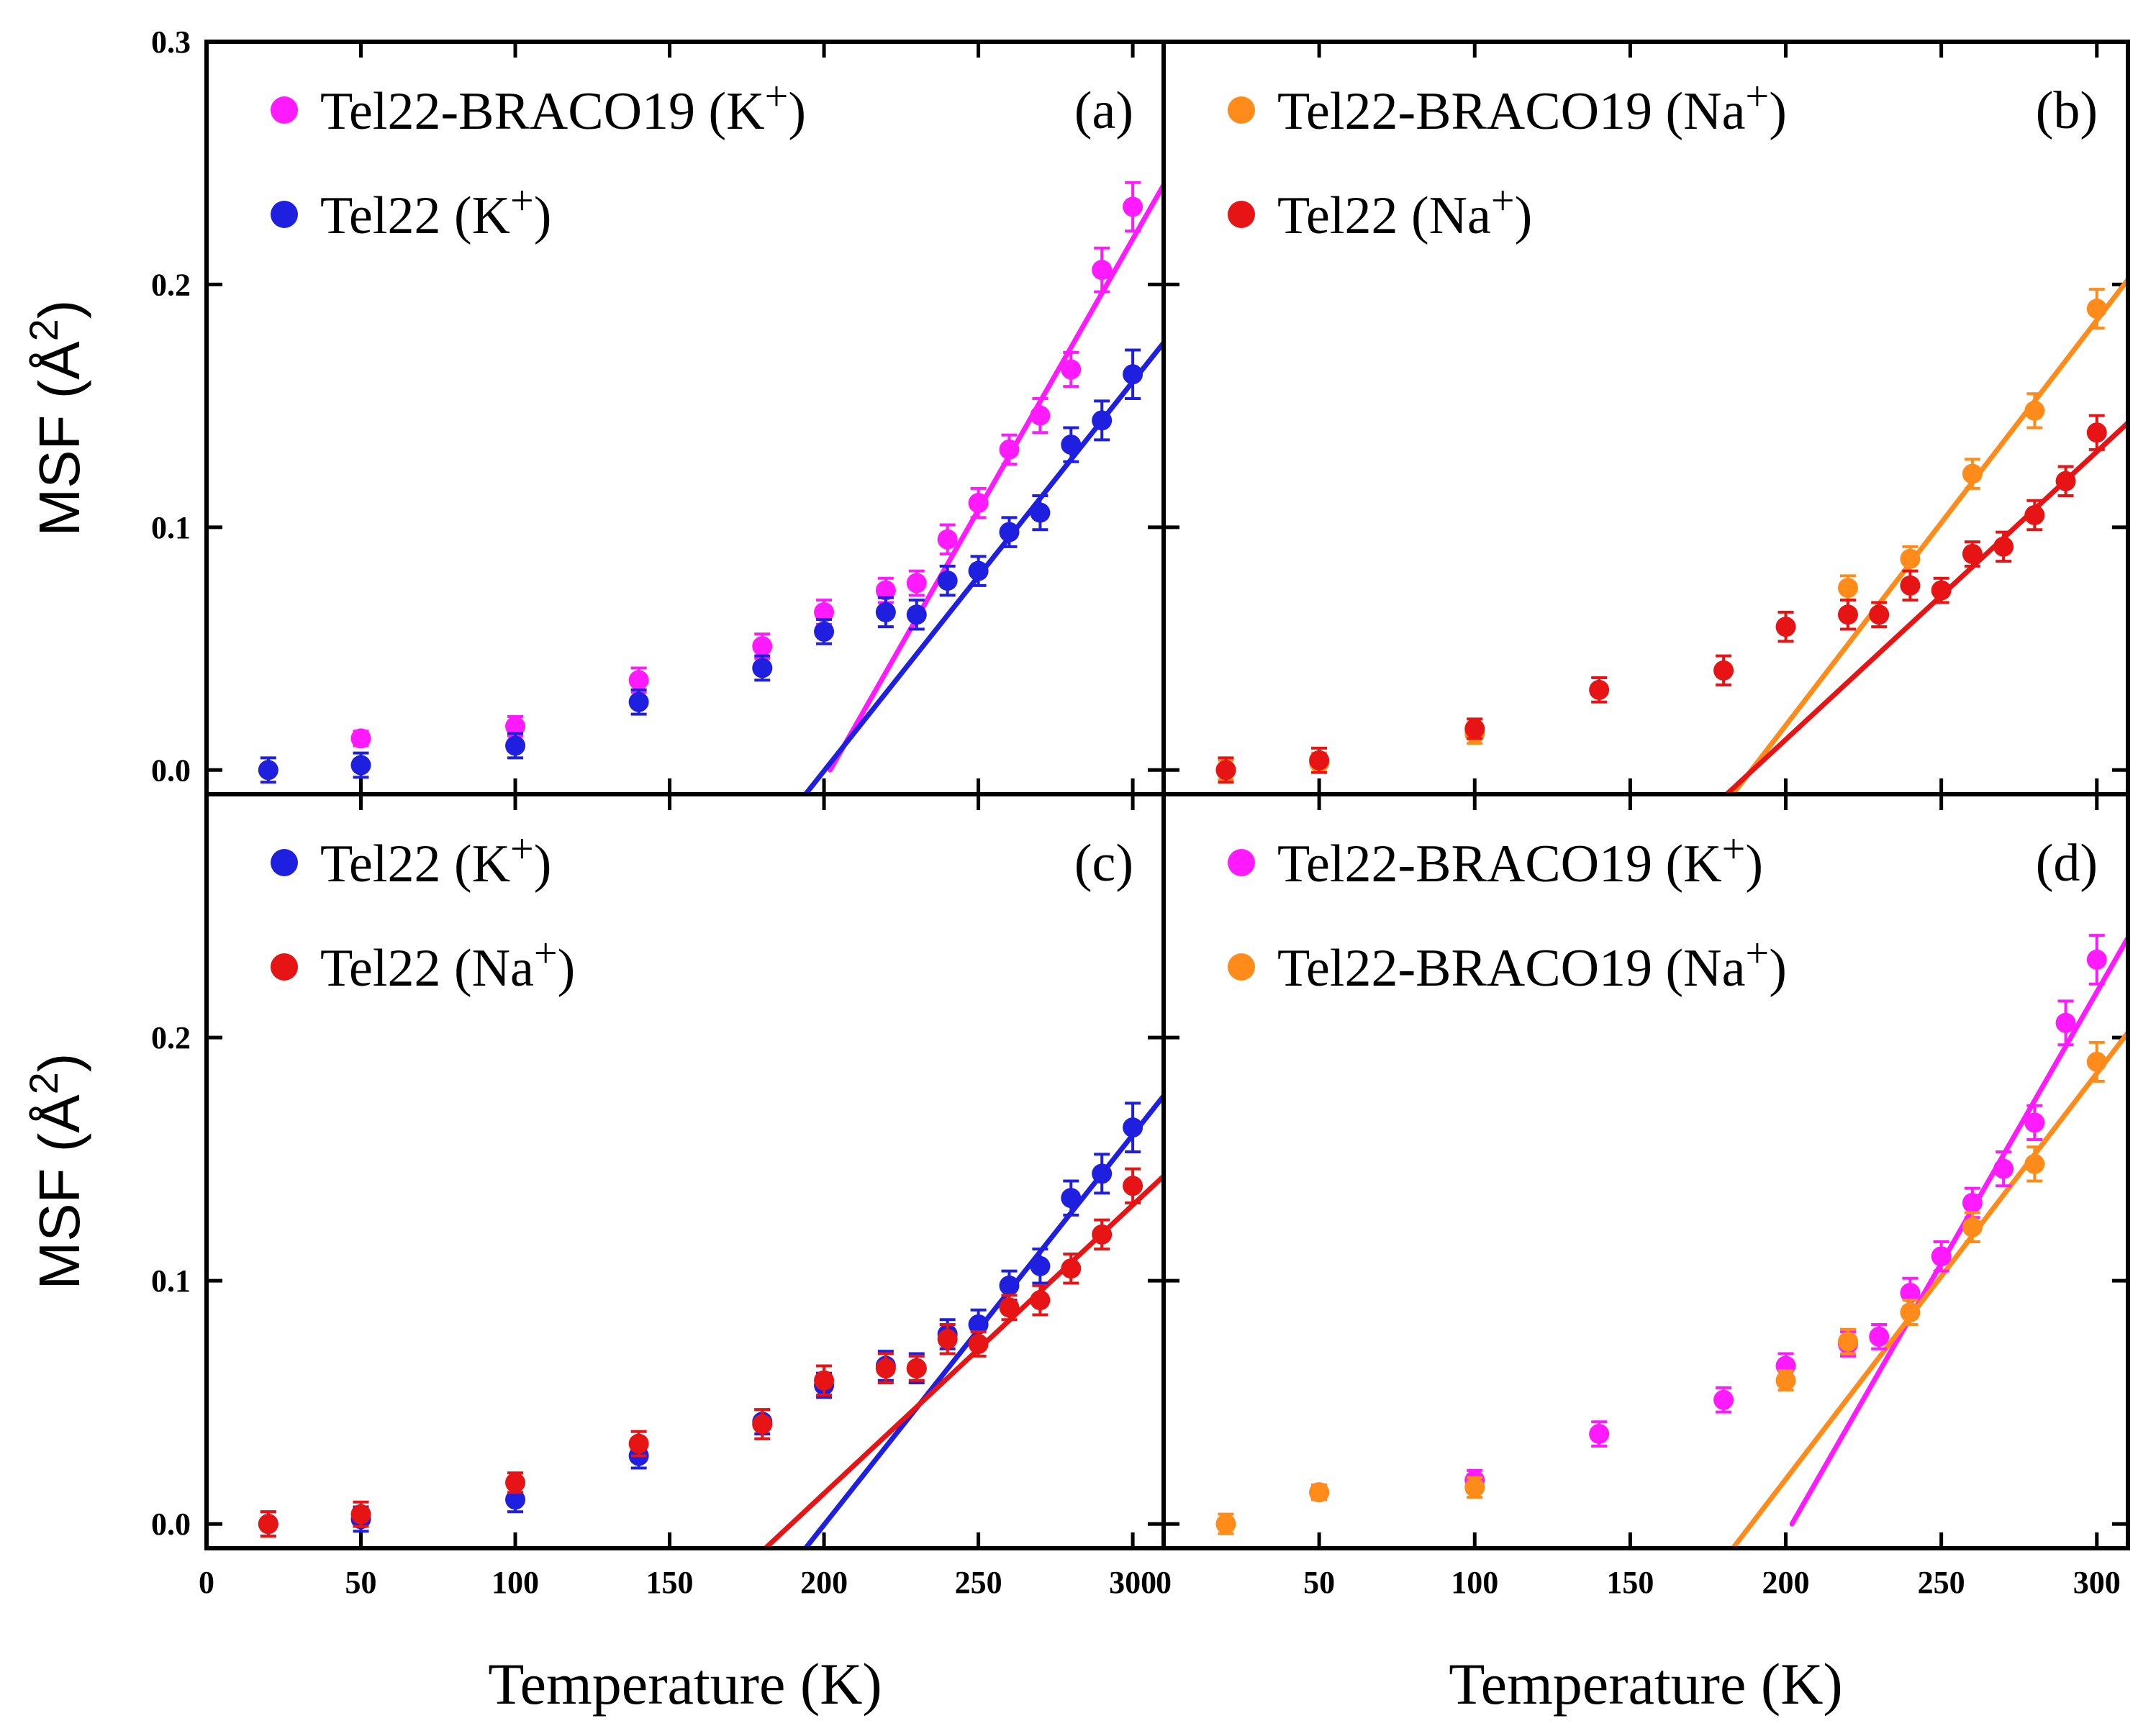 This screenshot has height=1731, width=2156. I want to click on panel-label: (d), so click(2067, 863).